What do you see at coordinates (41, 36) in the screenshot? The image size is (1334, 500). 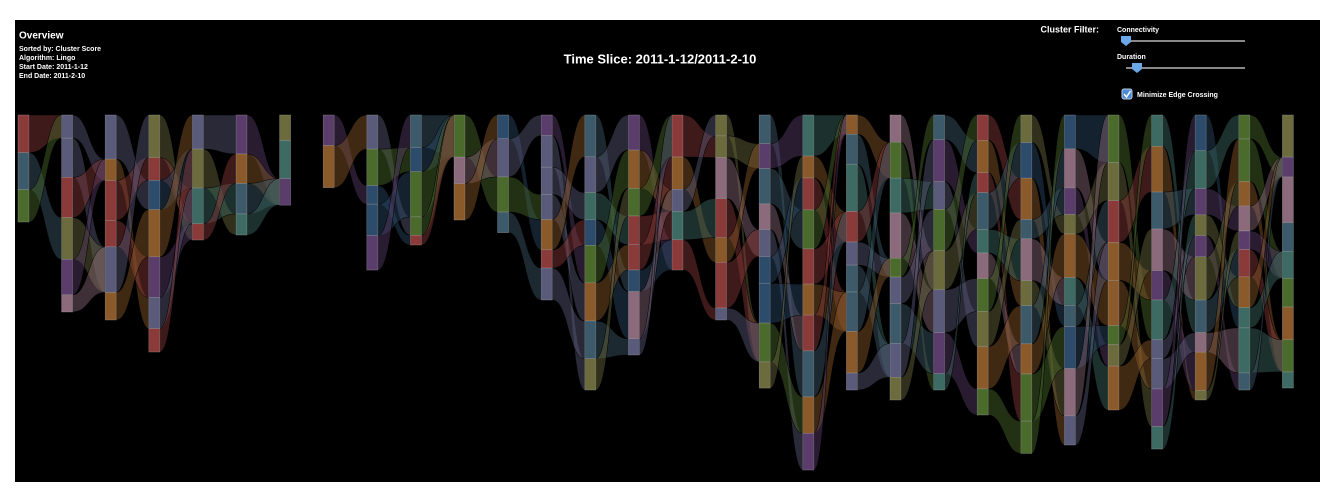 I see `overview-title: Overview` at bounding box center [41, 36].